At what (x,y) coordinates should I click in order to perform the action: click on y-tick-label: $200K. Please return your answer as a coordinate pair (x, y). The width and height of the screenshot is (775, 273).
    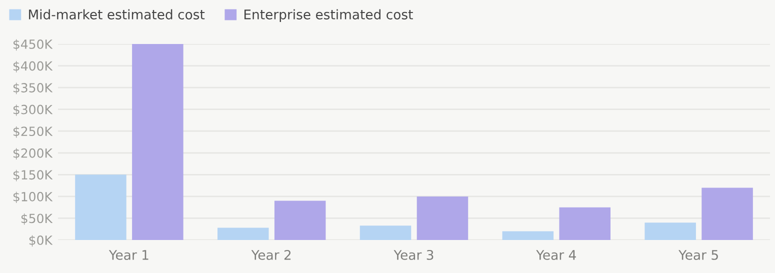
    Looking at the image, I should click on (33, 154).